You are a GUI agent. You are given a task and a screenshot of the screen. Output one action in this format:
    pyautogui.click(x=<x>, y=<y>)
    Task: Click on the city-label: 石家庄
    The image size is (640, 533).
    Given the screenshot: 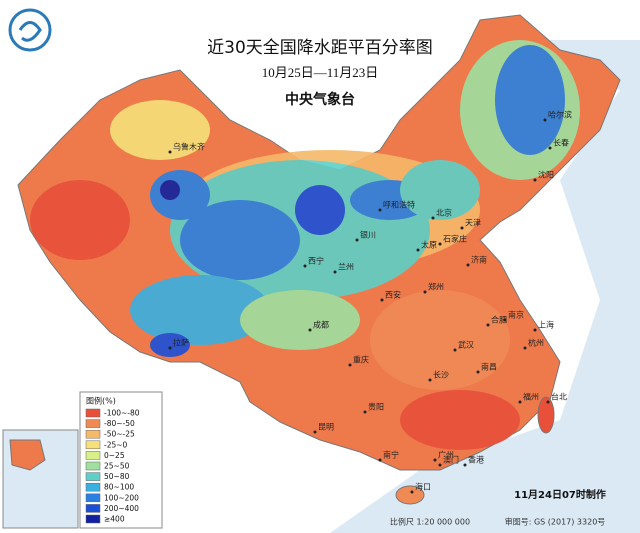 What is the action you would take?
    pyautogui.click(x=455, y=239)
    